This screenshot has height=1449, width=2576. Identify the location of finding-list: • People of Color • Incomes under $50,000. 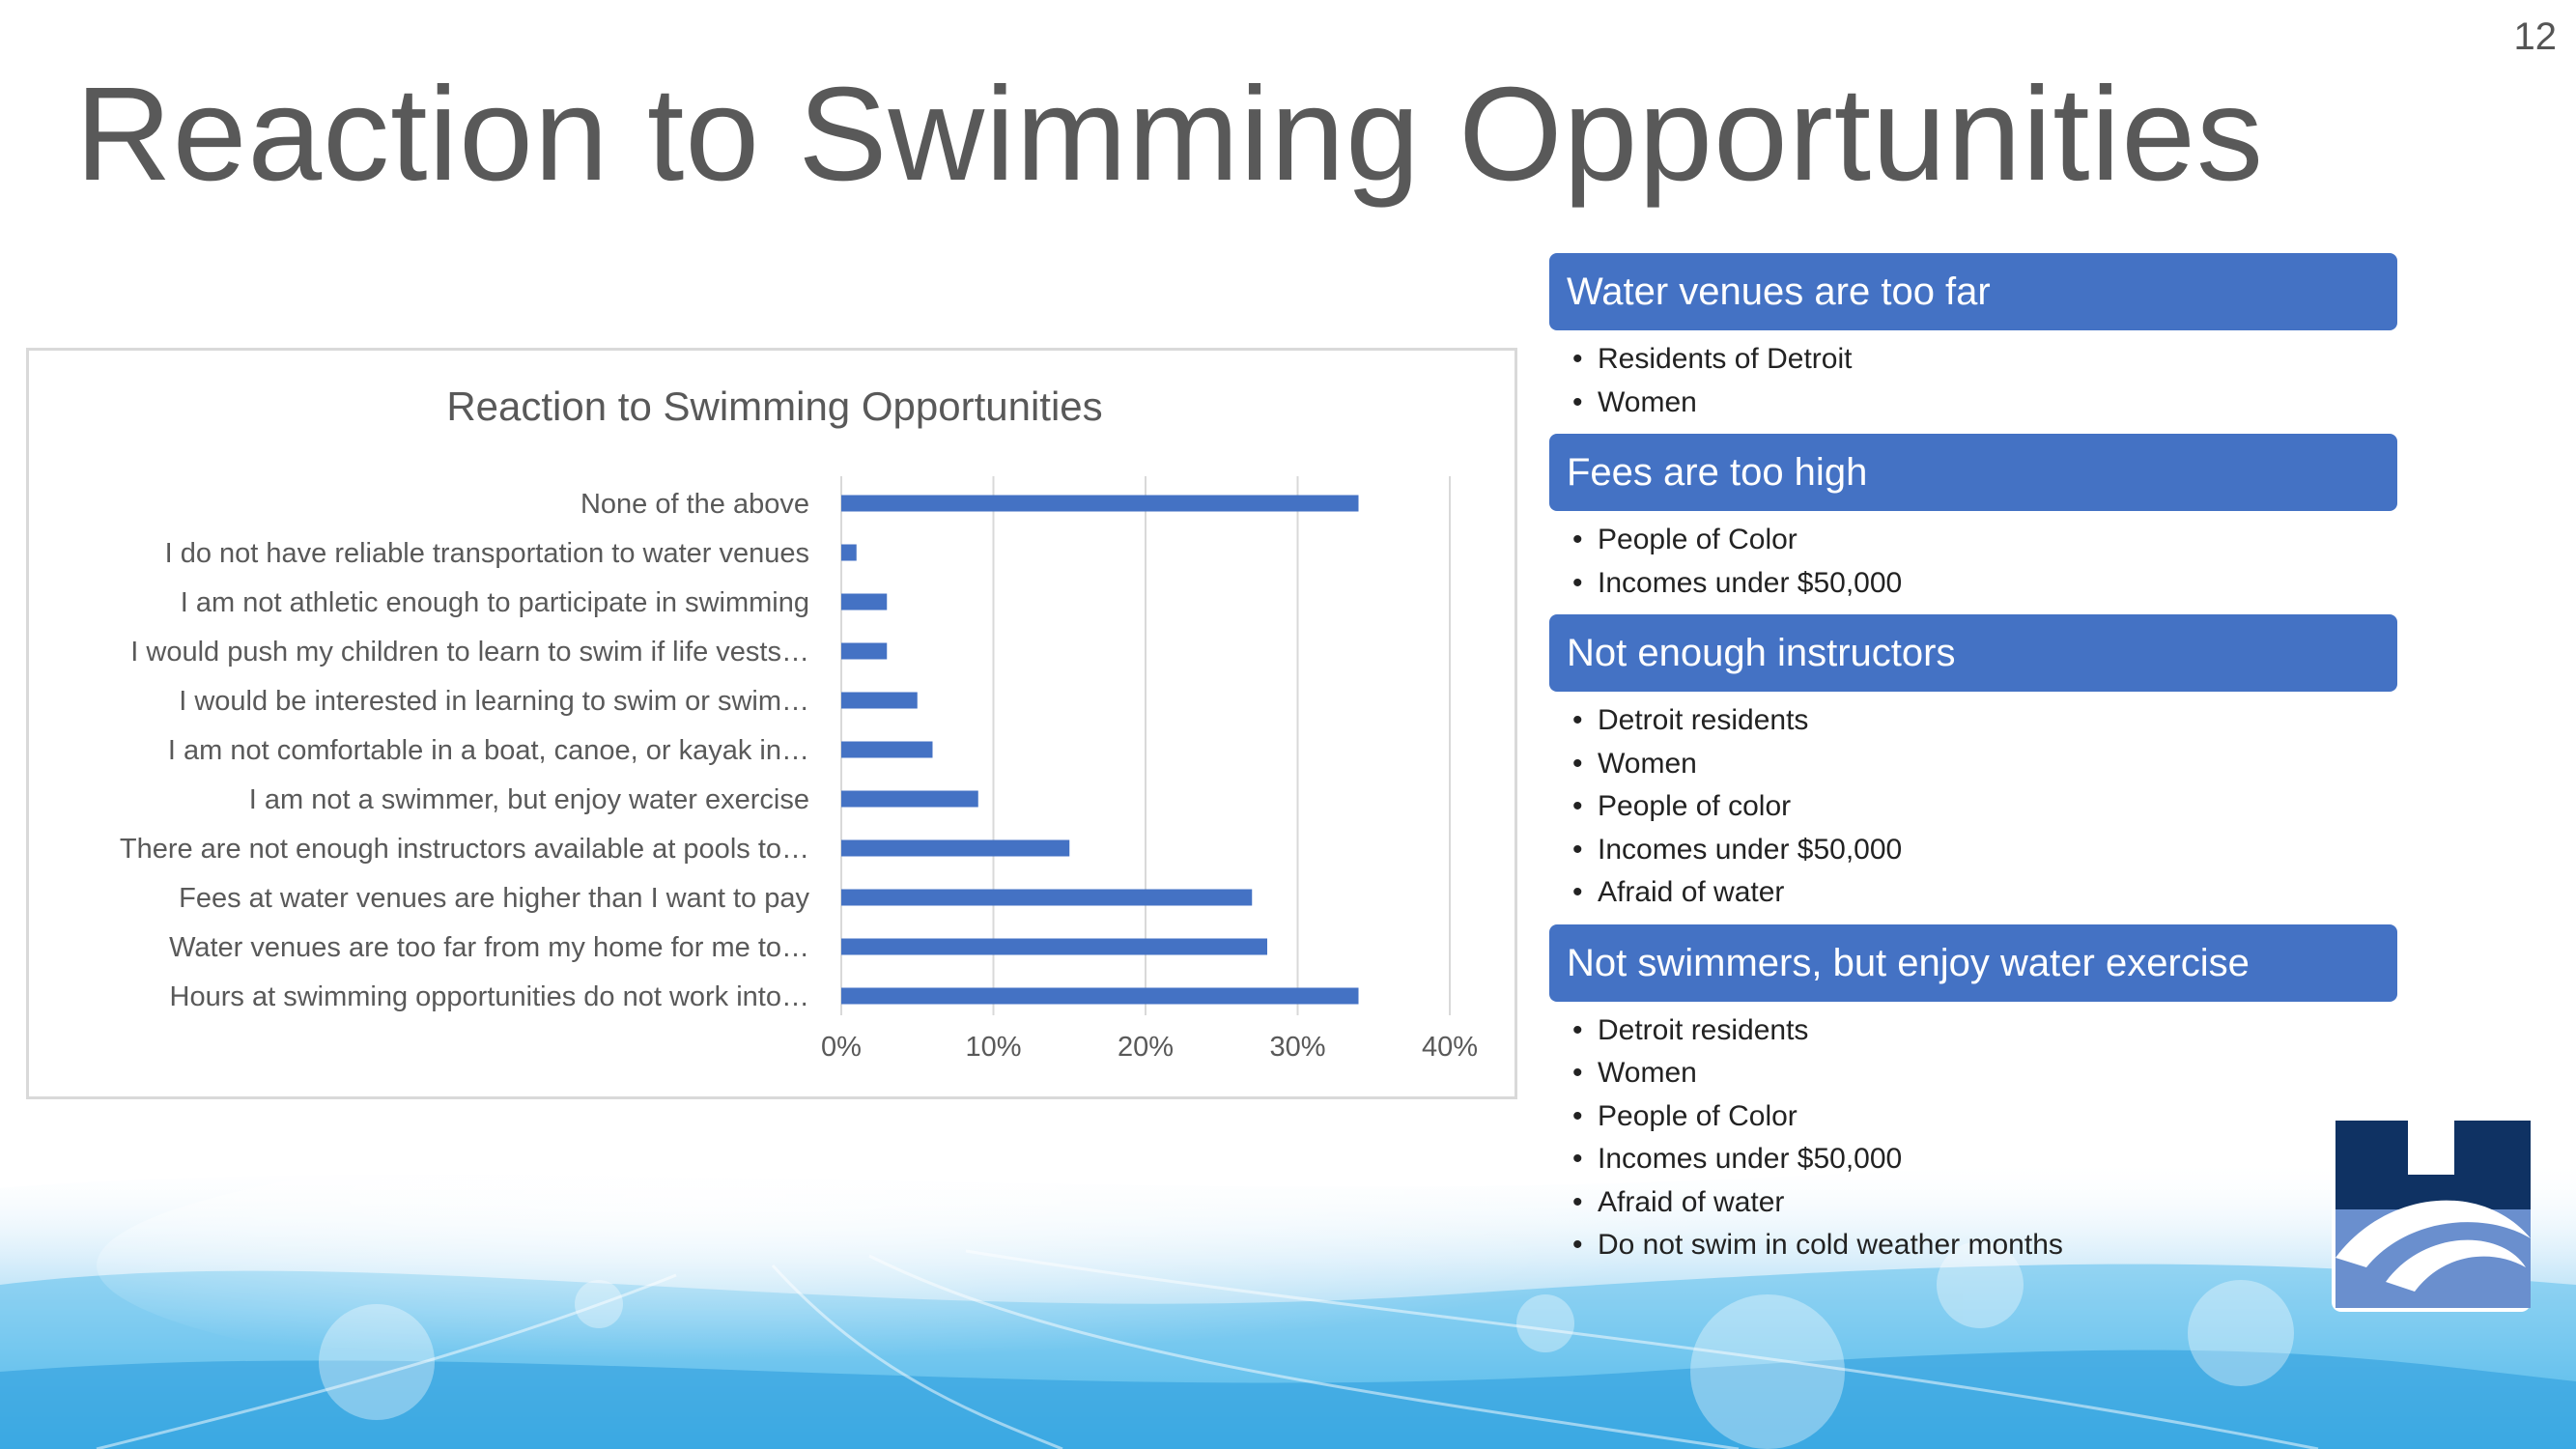
(1973, 562).